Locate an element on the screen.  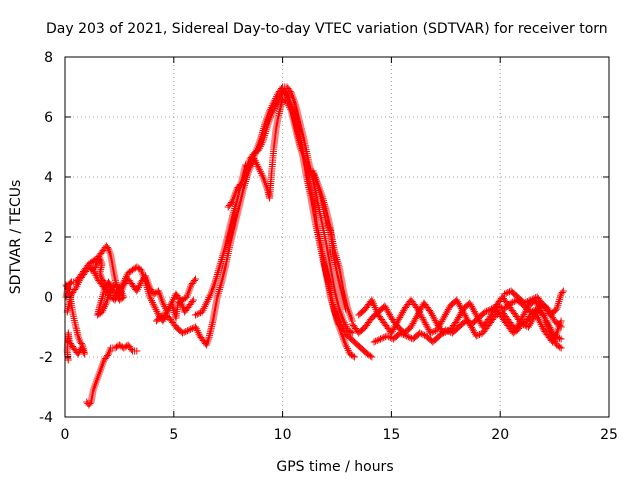
x-tick-label: 25 is located at coordinates (609, 435).